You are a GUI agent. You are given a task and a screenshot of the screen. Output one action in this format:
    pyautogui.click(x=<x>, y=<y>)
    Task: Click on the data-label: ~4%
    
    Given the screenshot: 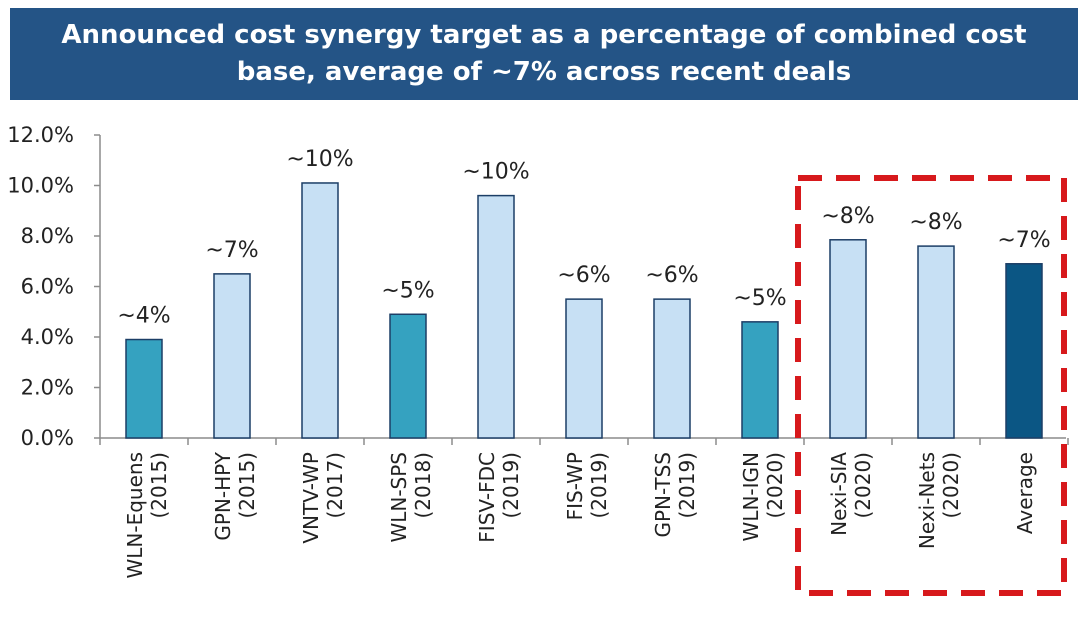 What is the action you would take?
    pyautogui.click(x=143, y=316)
    